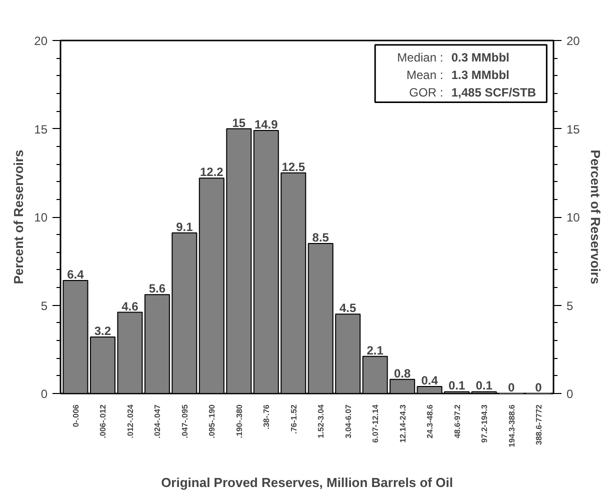  I want to click on x-tick-label: 3.04-6.07, so click(348, 421).